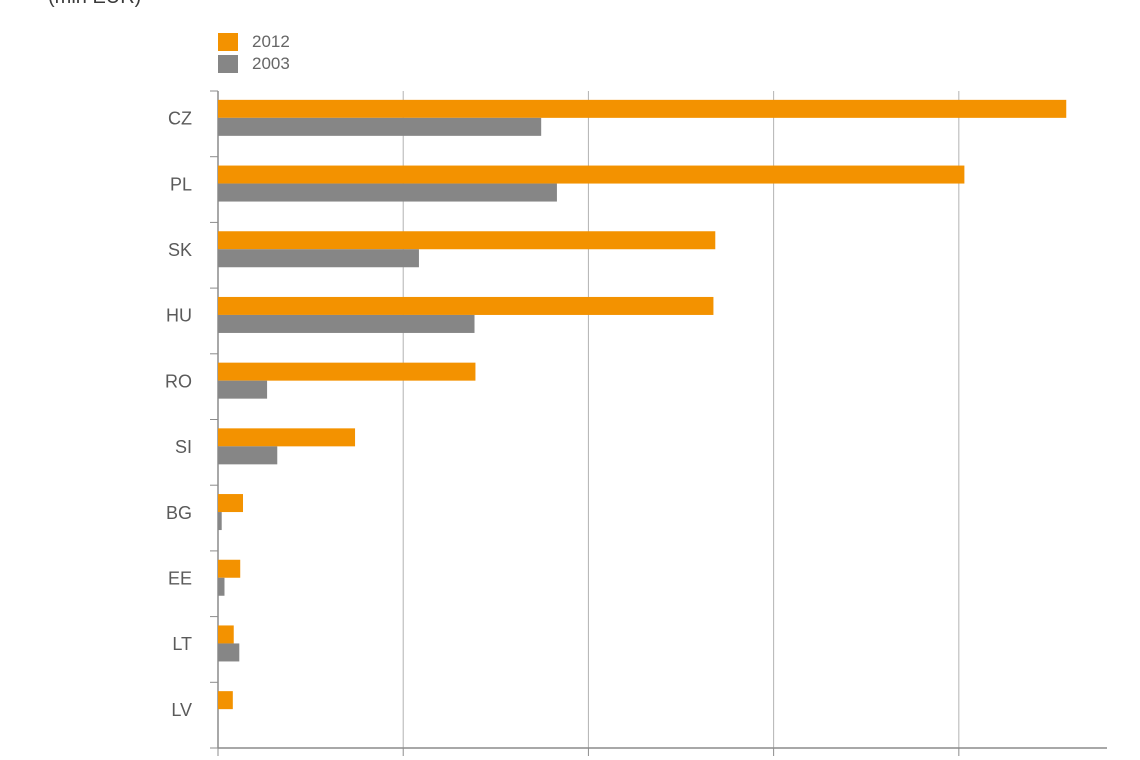 The width and height of the screenshot is (1140, 760). I want to click on bar-2003-si, so click(248, 455).